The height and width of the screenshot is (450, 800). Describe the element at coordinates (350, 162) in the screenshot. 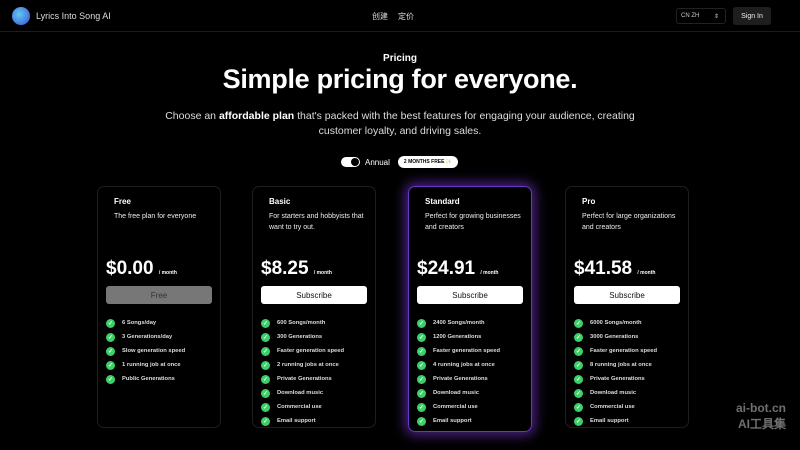

I see `annual-toggle` at that location.